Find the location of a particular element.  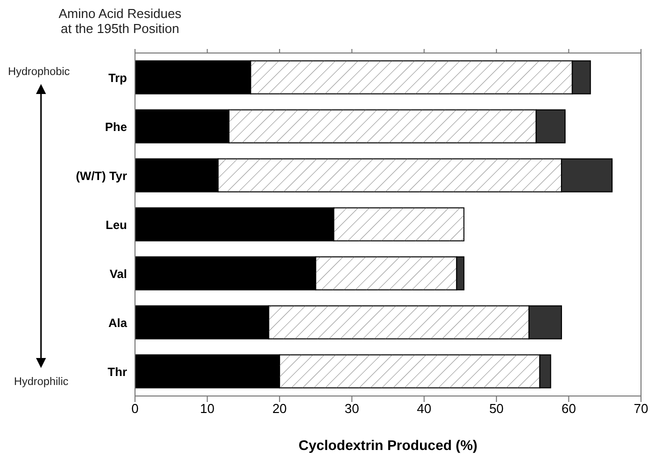

x-tick-label: 30 is located at coordinates (352, 408).